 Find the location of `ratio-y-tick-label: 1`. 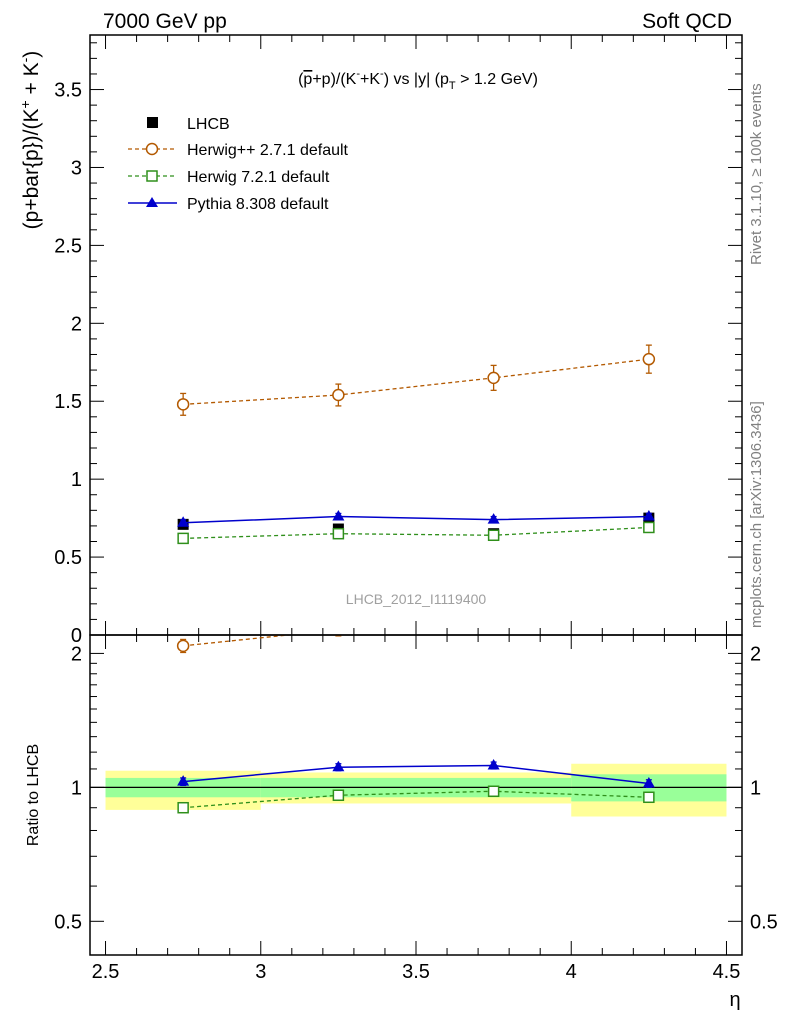

ratio-y-tick-label: 1 is located at coordinates (76, 788).